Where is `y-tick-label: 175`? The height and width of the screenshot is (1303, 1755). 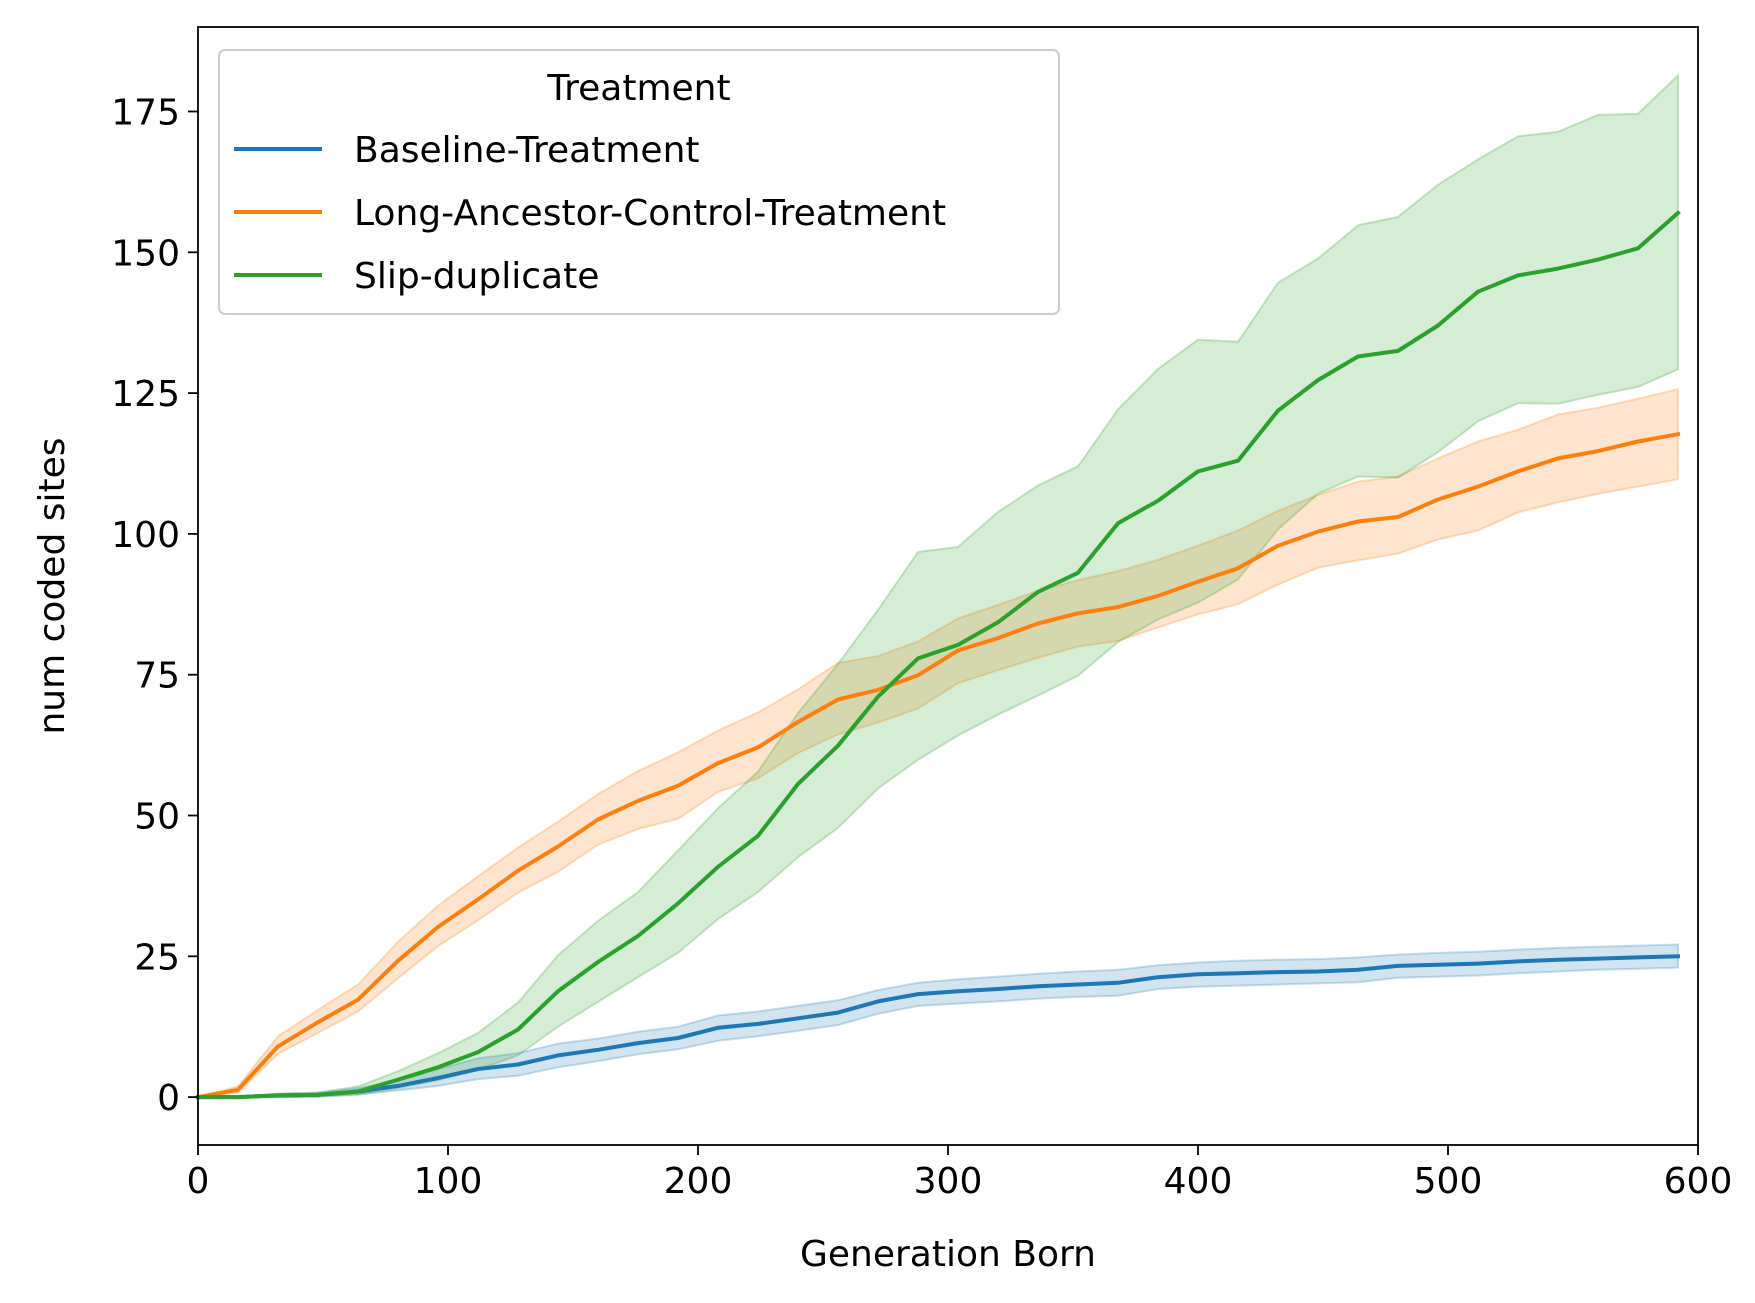
y-tick-label: 175 is located at coordinates (145, 112).